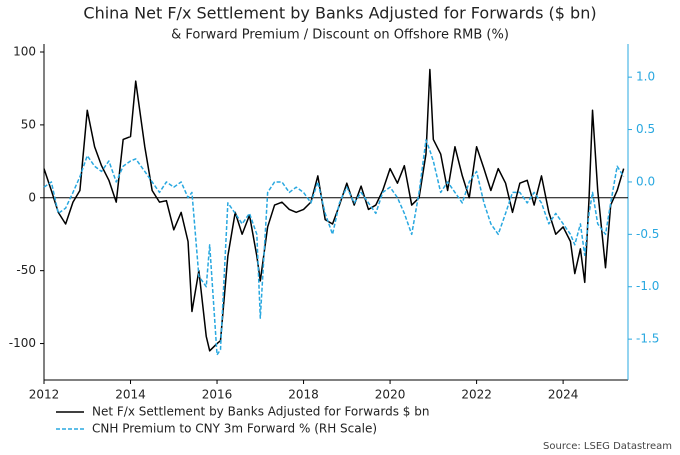  Describe the element at coordinates (607, 446) in the screenshot. I see `source-note: Source: LSEG Datastream` at that location.